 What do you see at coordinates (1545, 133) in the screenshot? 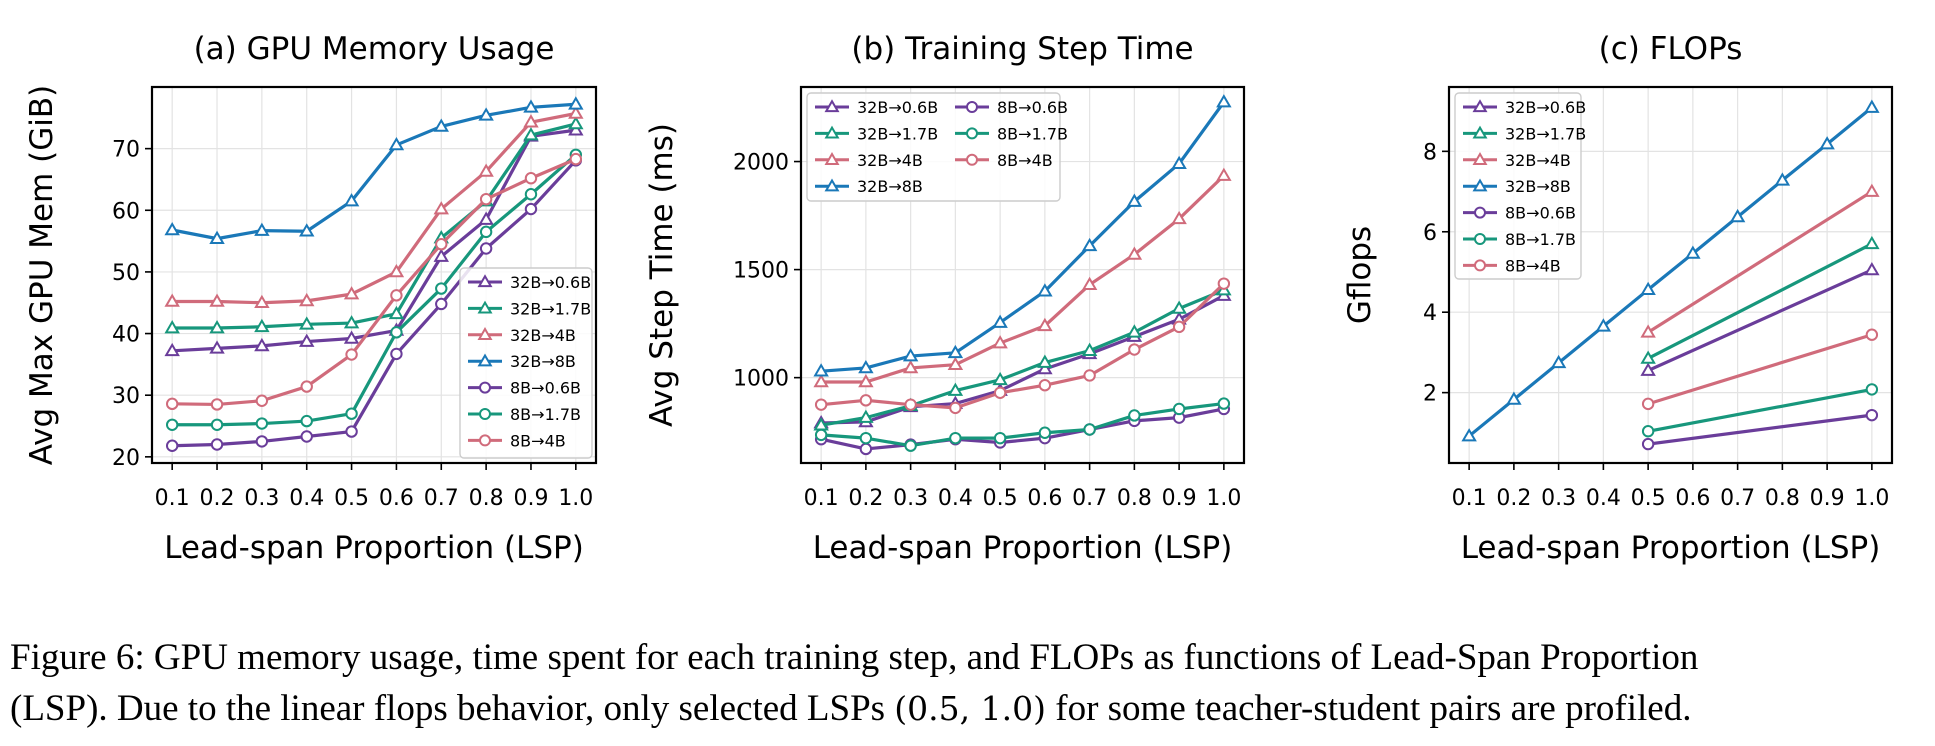
I see `legend-label: 32B→1.7B` at bounding box center [1545, 133].